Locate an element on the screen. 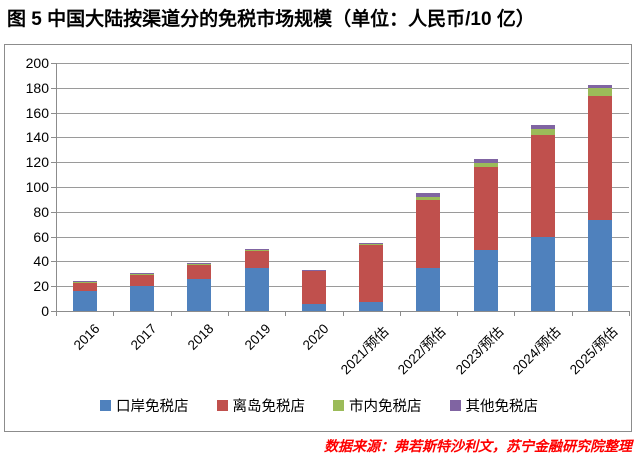 The image size is (638, 459). bar-2024/预估-市内免税店 is located at coordinates (543, 131).